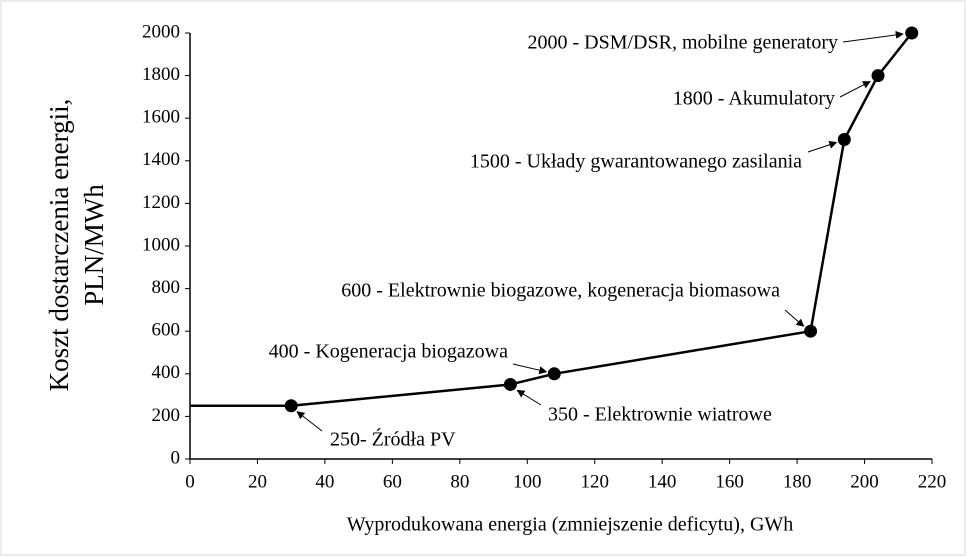 The image size is (967, 557). I want to click on annotation: 1800 - Akumulatory, so click(754, 99).